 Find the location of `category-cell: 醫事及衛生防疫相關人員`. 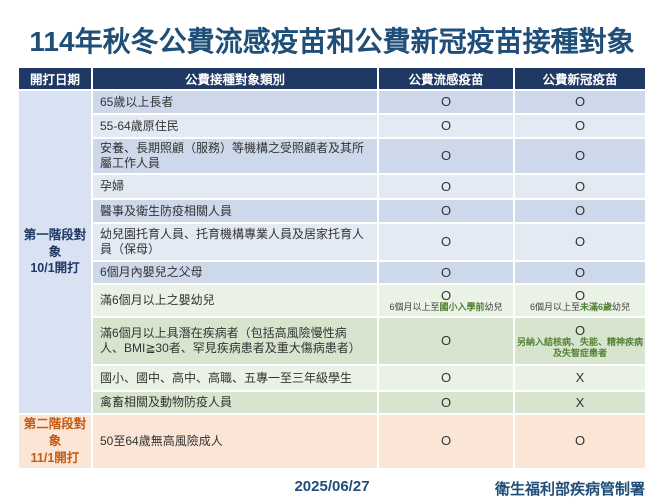

category-cell: 醫事及衛生防疫相關人員 is located at coordinates (235, 211).